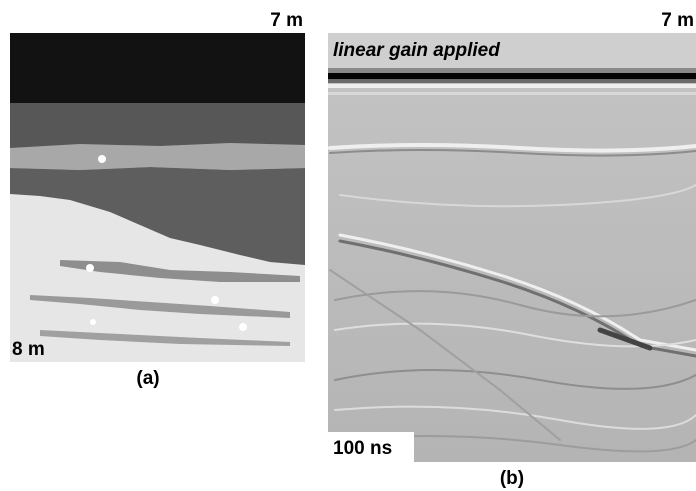 This screenshot has width=696, height=491. Describe the element at coordinates (28, 349) in the screenshot. I see `panel-a-bottom-label: 8 m` at that location.